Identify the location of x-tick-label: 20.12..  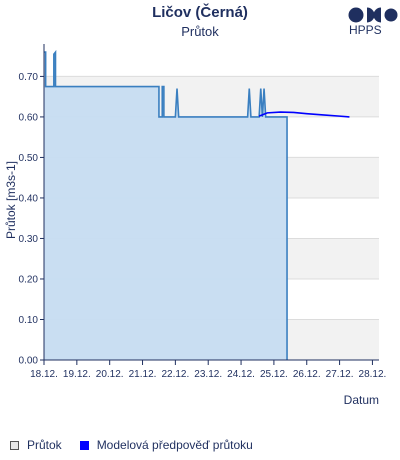
(110, 374).